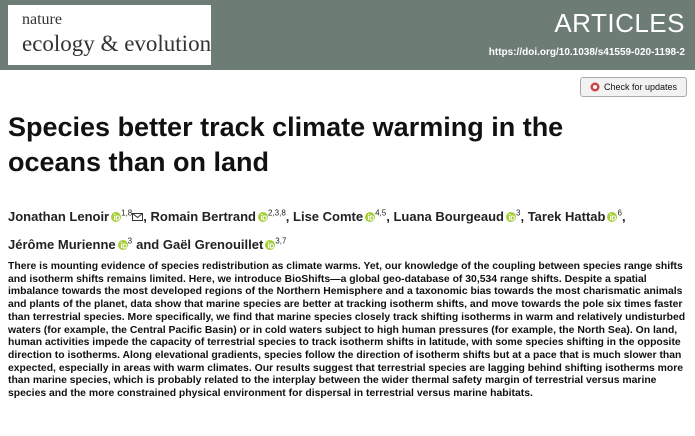  I want to click on button-label: Check for updates, so click(640, 87).